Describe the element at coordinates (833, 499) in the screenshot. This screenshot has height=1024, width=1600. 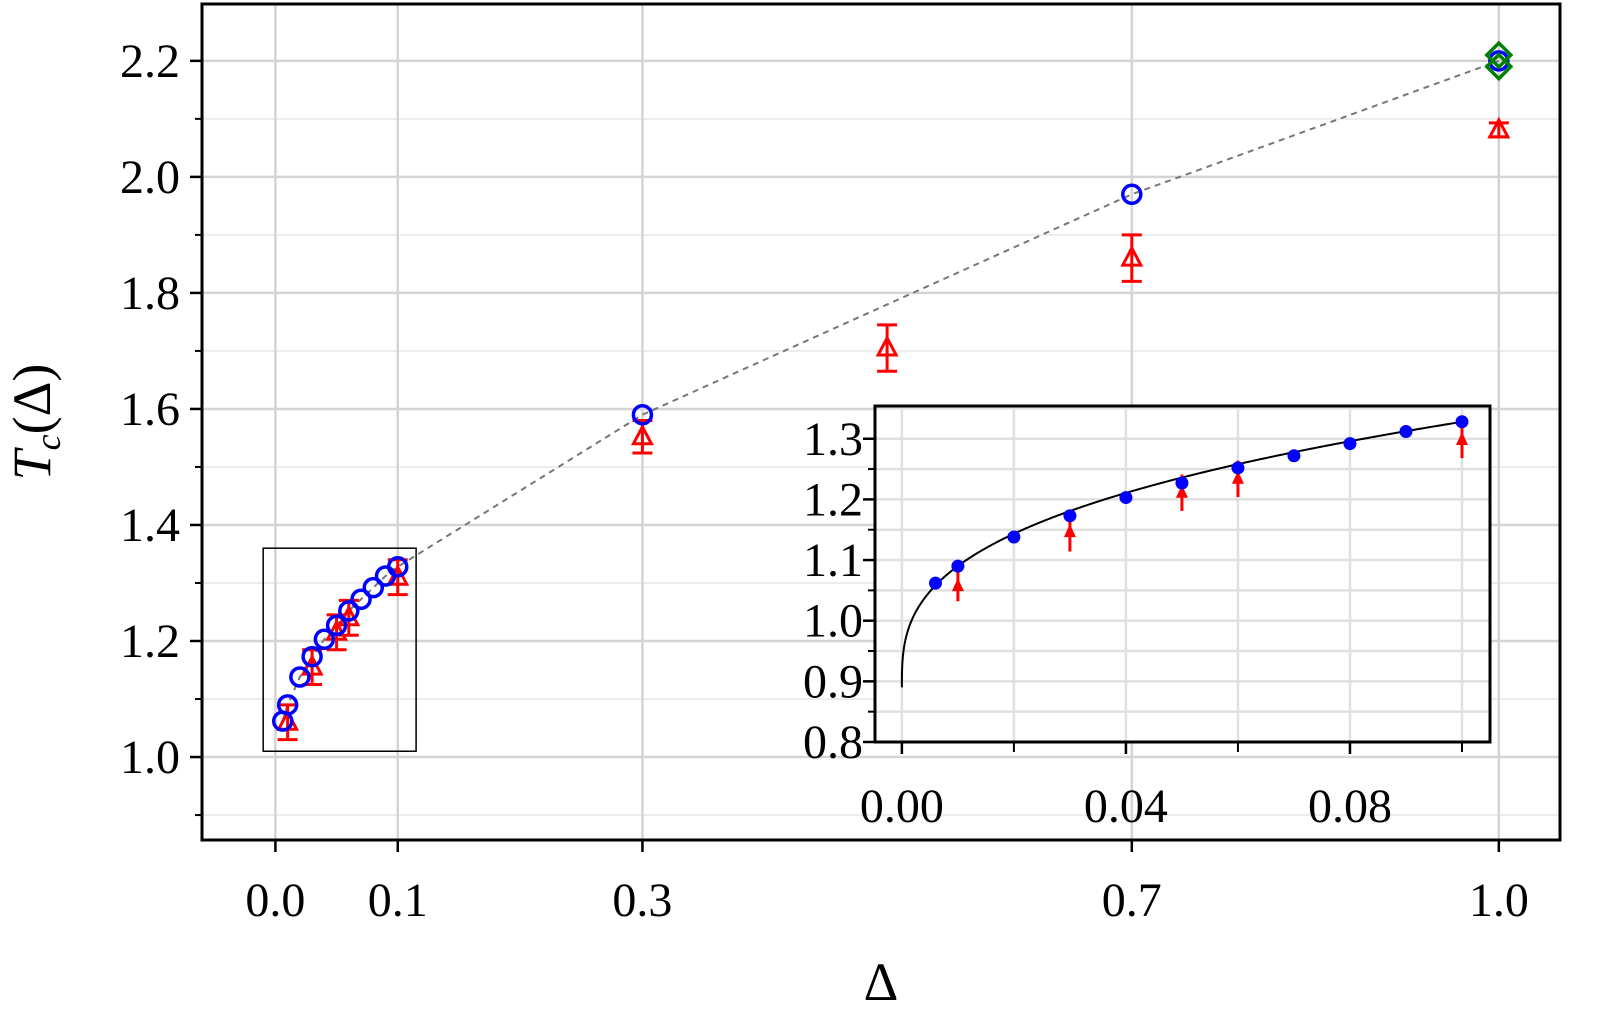
I see `inset-y-tick-label: 1.2` at that location.